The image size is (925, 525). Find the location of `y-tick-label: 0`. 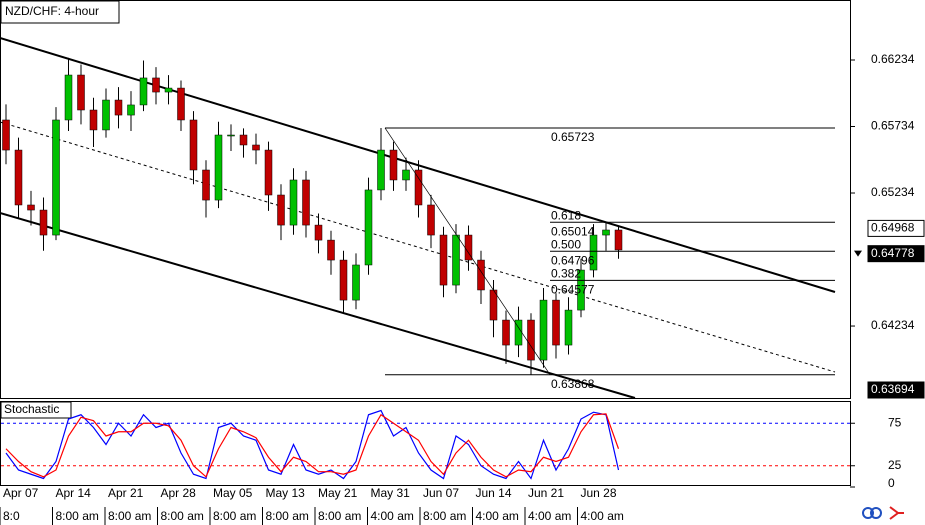

y-tick-label: 0 is located at coordinates (891, 483).